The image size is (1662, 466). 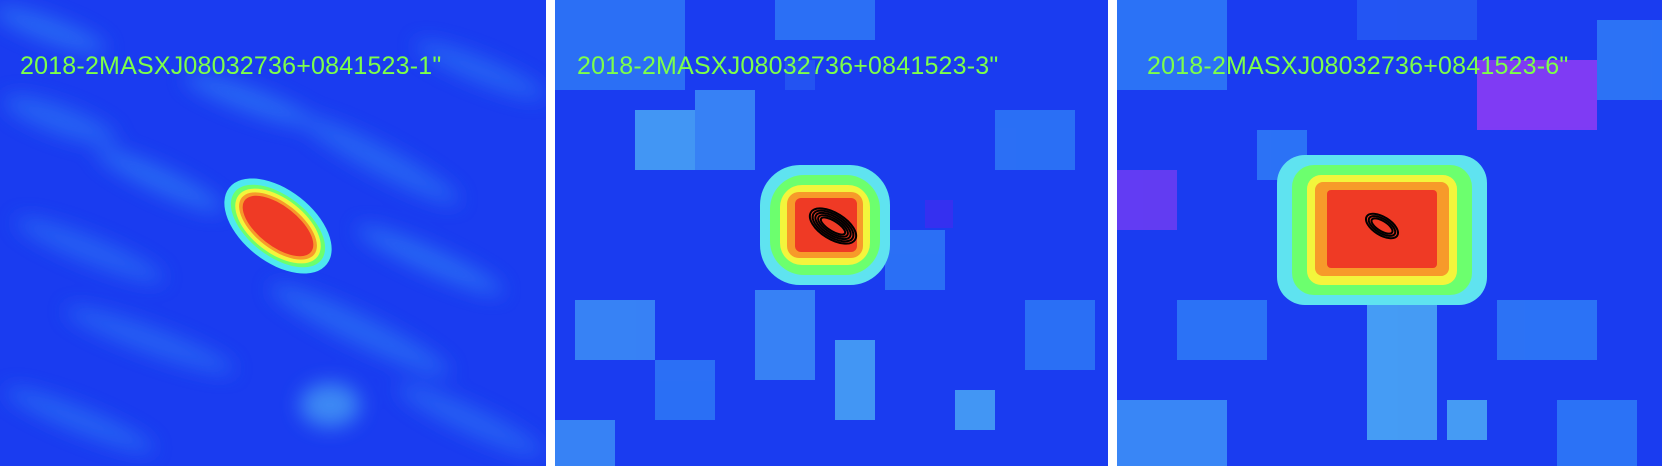 I want to click on panel-title-1: 2018-2MASXJ08032736+0841523-1", so click(x=231, y=66).